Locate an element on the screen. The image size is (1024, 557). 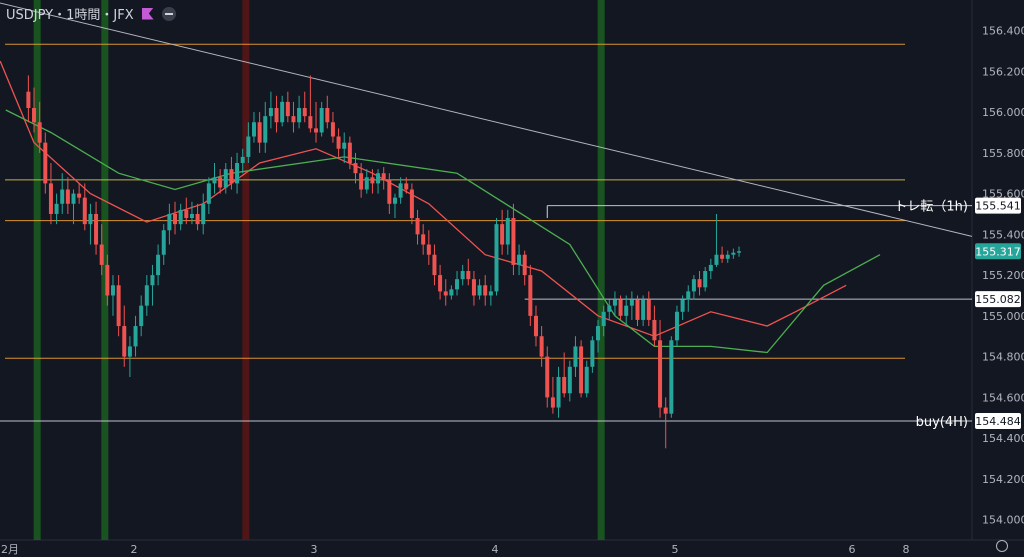
symbol-header: USDJPY・1時間・JFX is located at coordinates (91, 13).